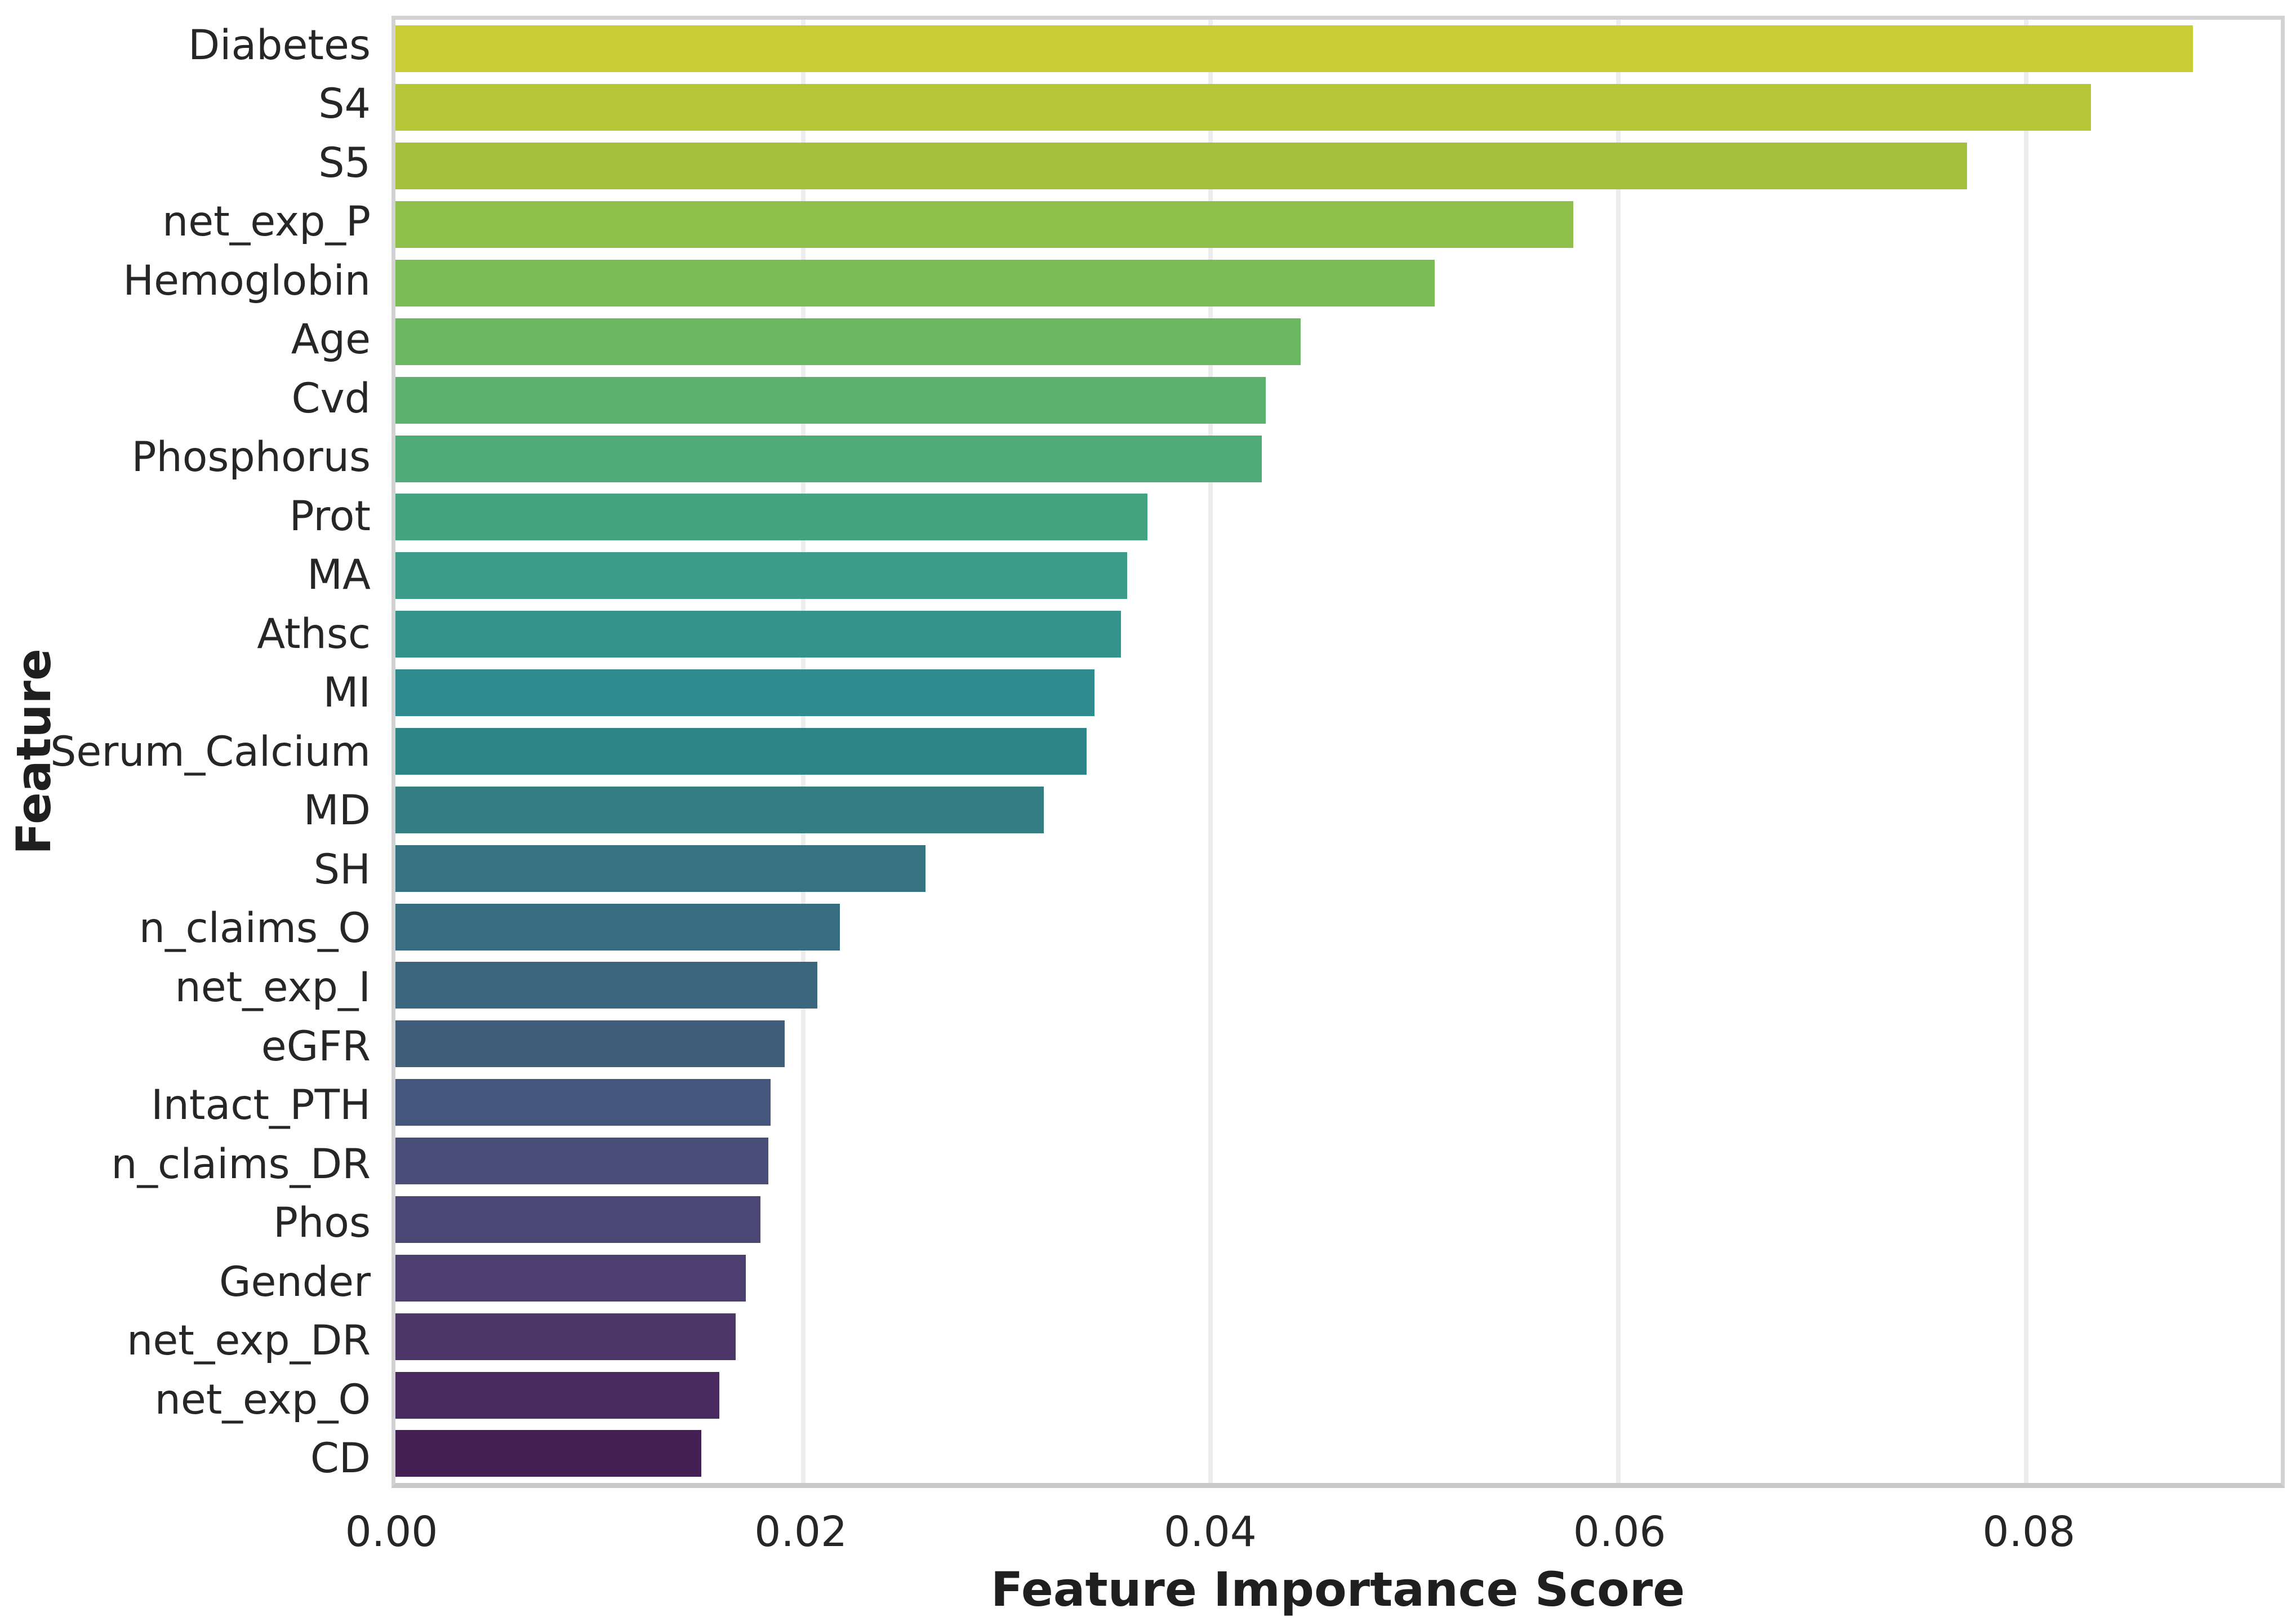  I want to click on bar-row-Gender, so click(1338, 1278).